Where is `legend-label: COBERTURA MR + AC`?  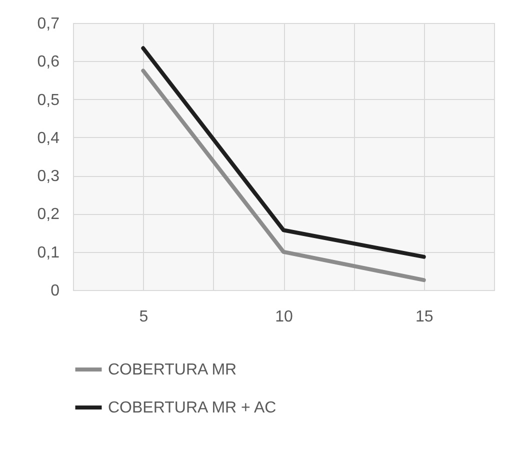 legend-label: COBERTURA MR + AC is located at coordinates (192, 408).